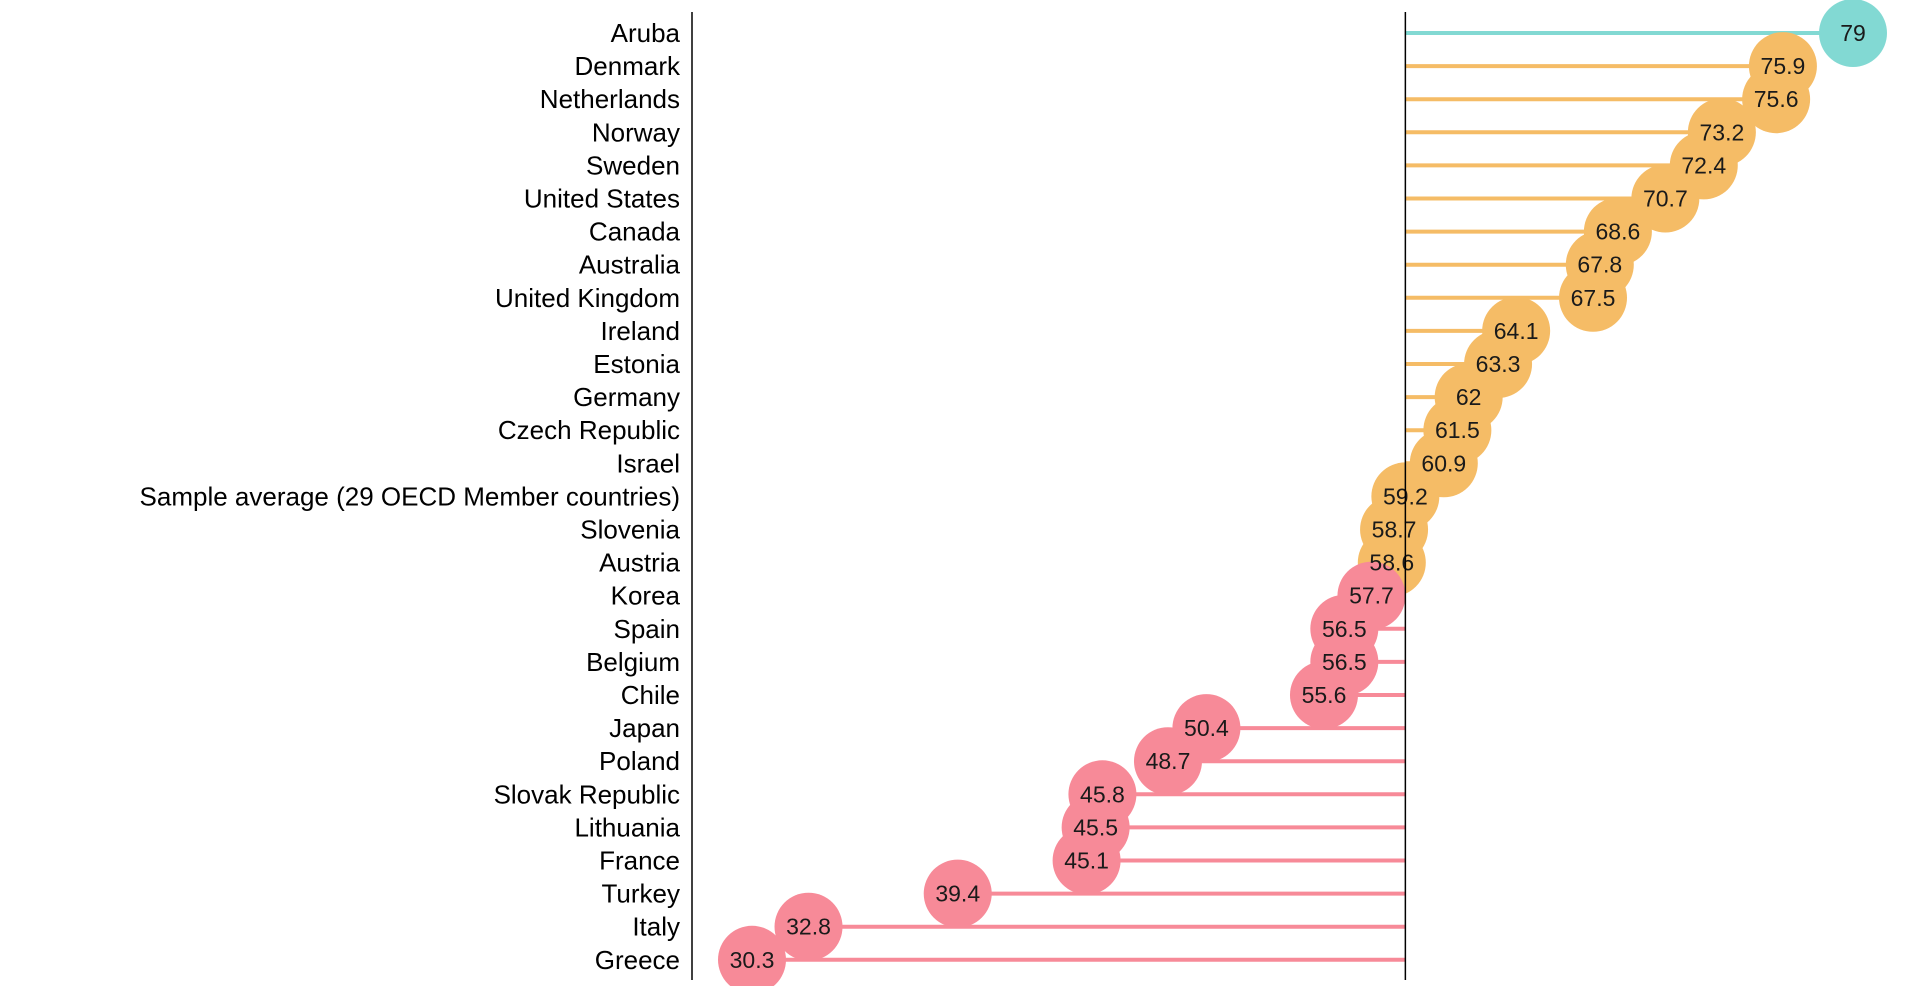  What do you see at coordinates (639, 861) in the screenshot?
I see `category-label: France` at bounding box center [639, 861].